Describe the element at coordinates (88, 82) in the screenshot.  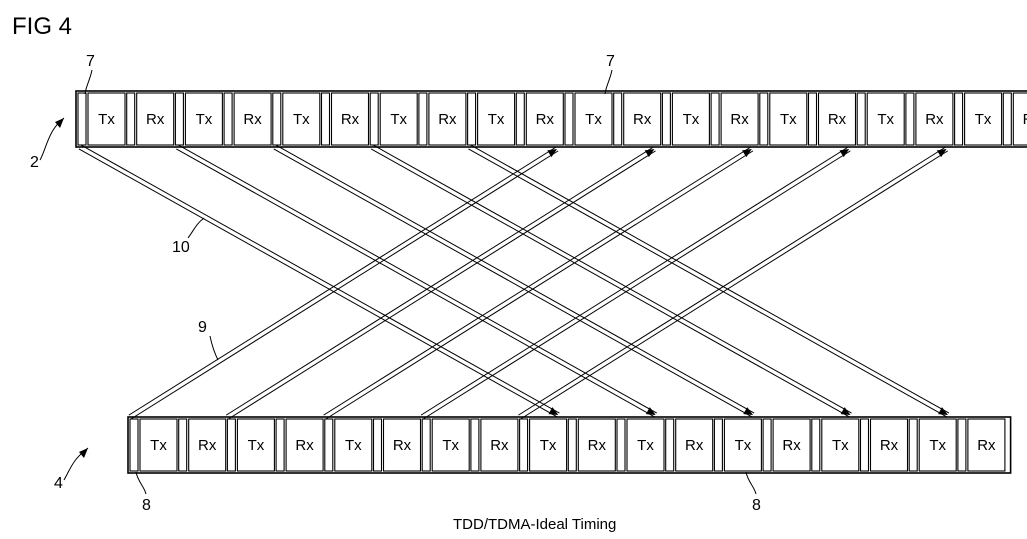
I see `top-guard-ref-leader-left` at that location.